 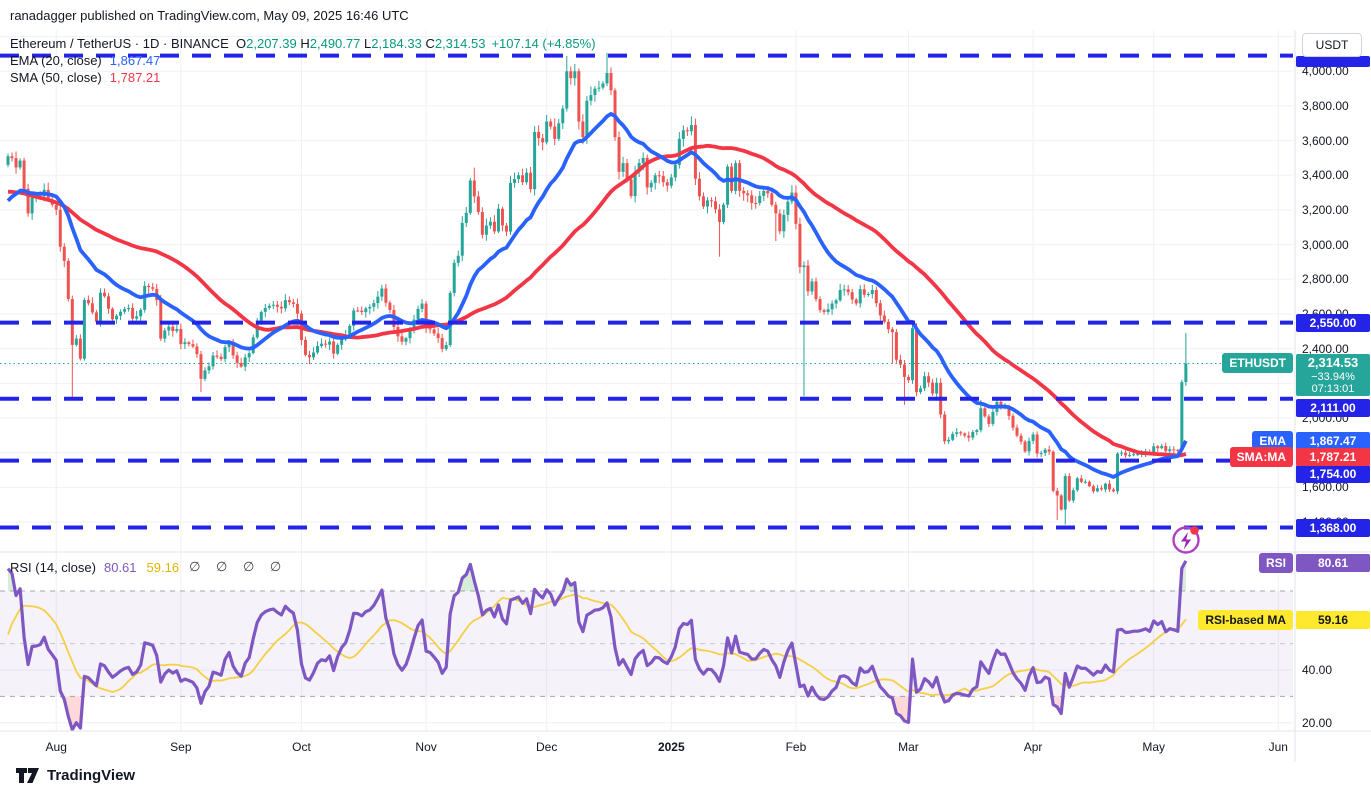 What do you see at coordinates (91, 775) in the screenshot?
I see `tradingview-logo-text: TradingView` at bounding box center [91, 775].